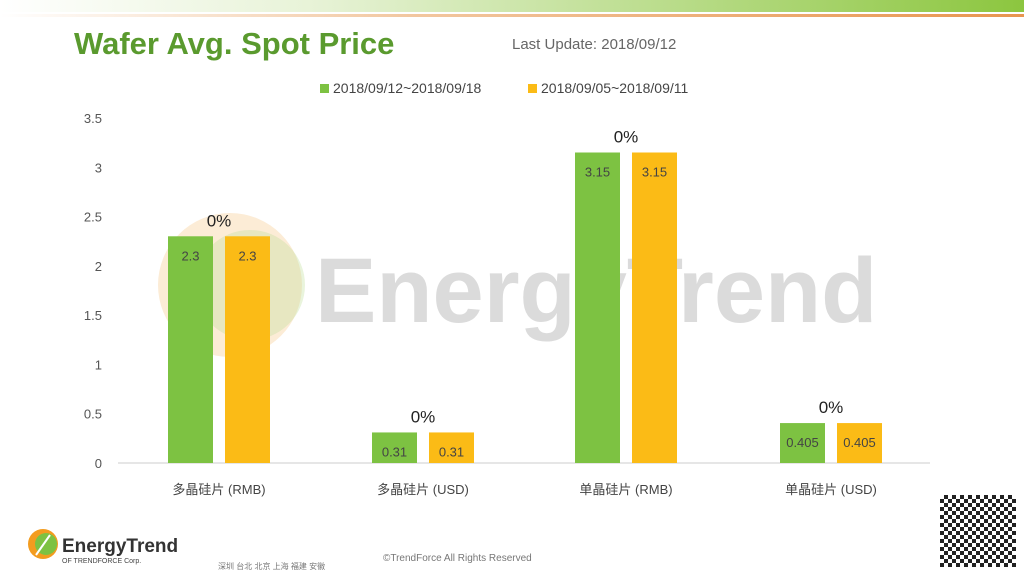 Image resolution: width=1024 pixels, height=575 pixels. Describe the element at coordinates (120, 546) in the screenshot. I see `logo-text: EnergyTrend` at that location.